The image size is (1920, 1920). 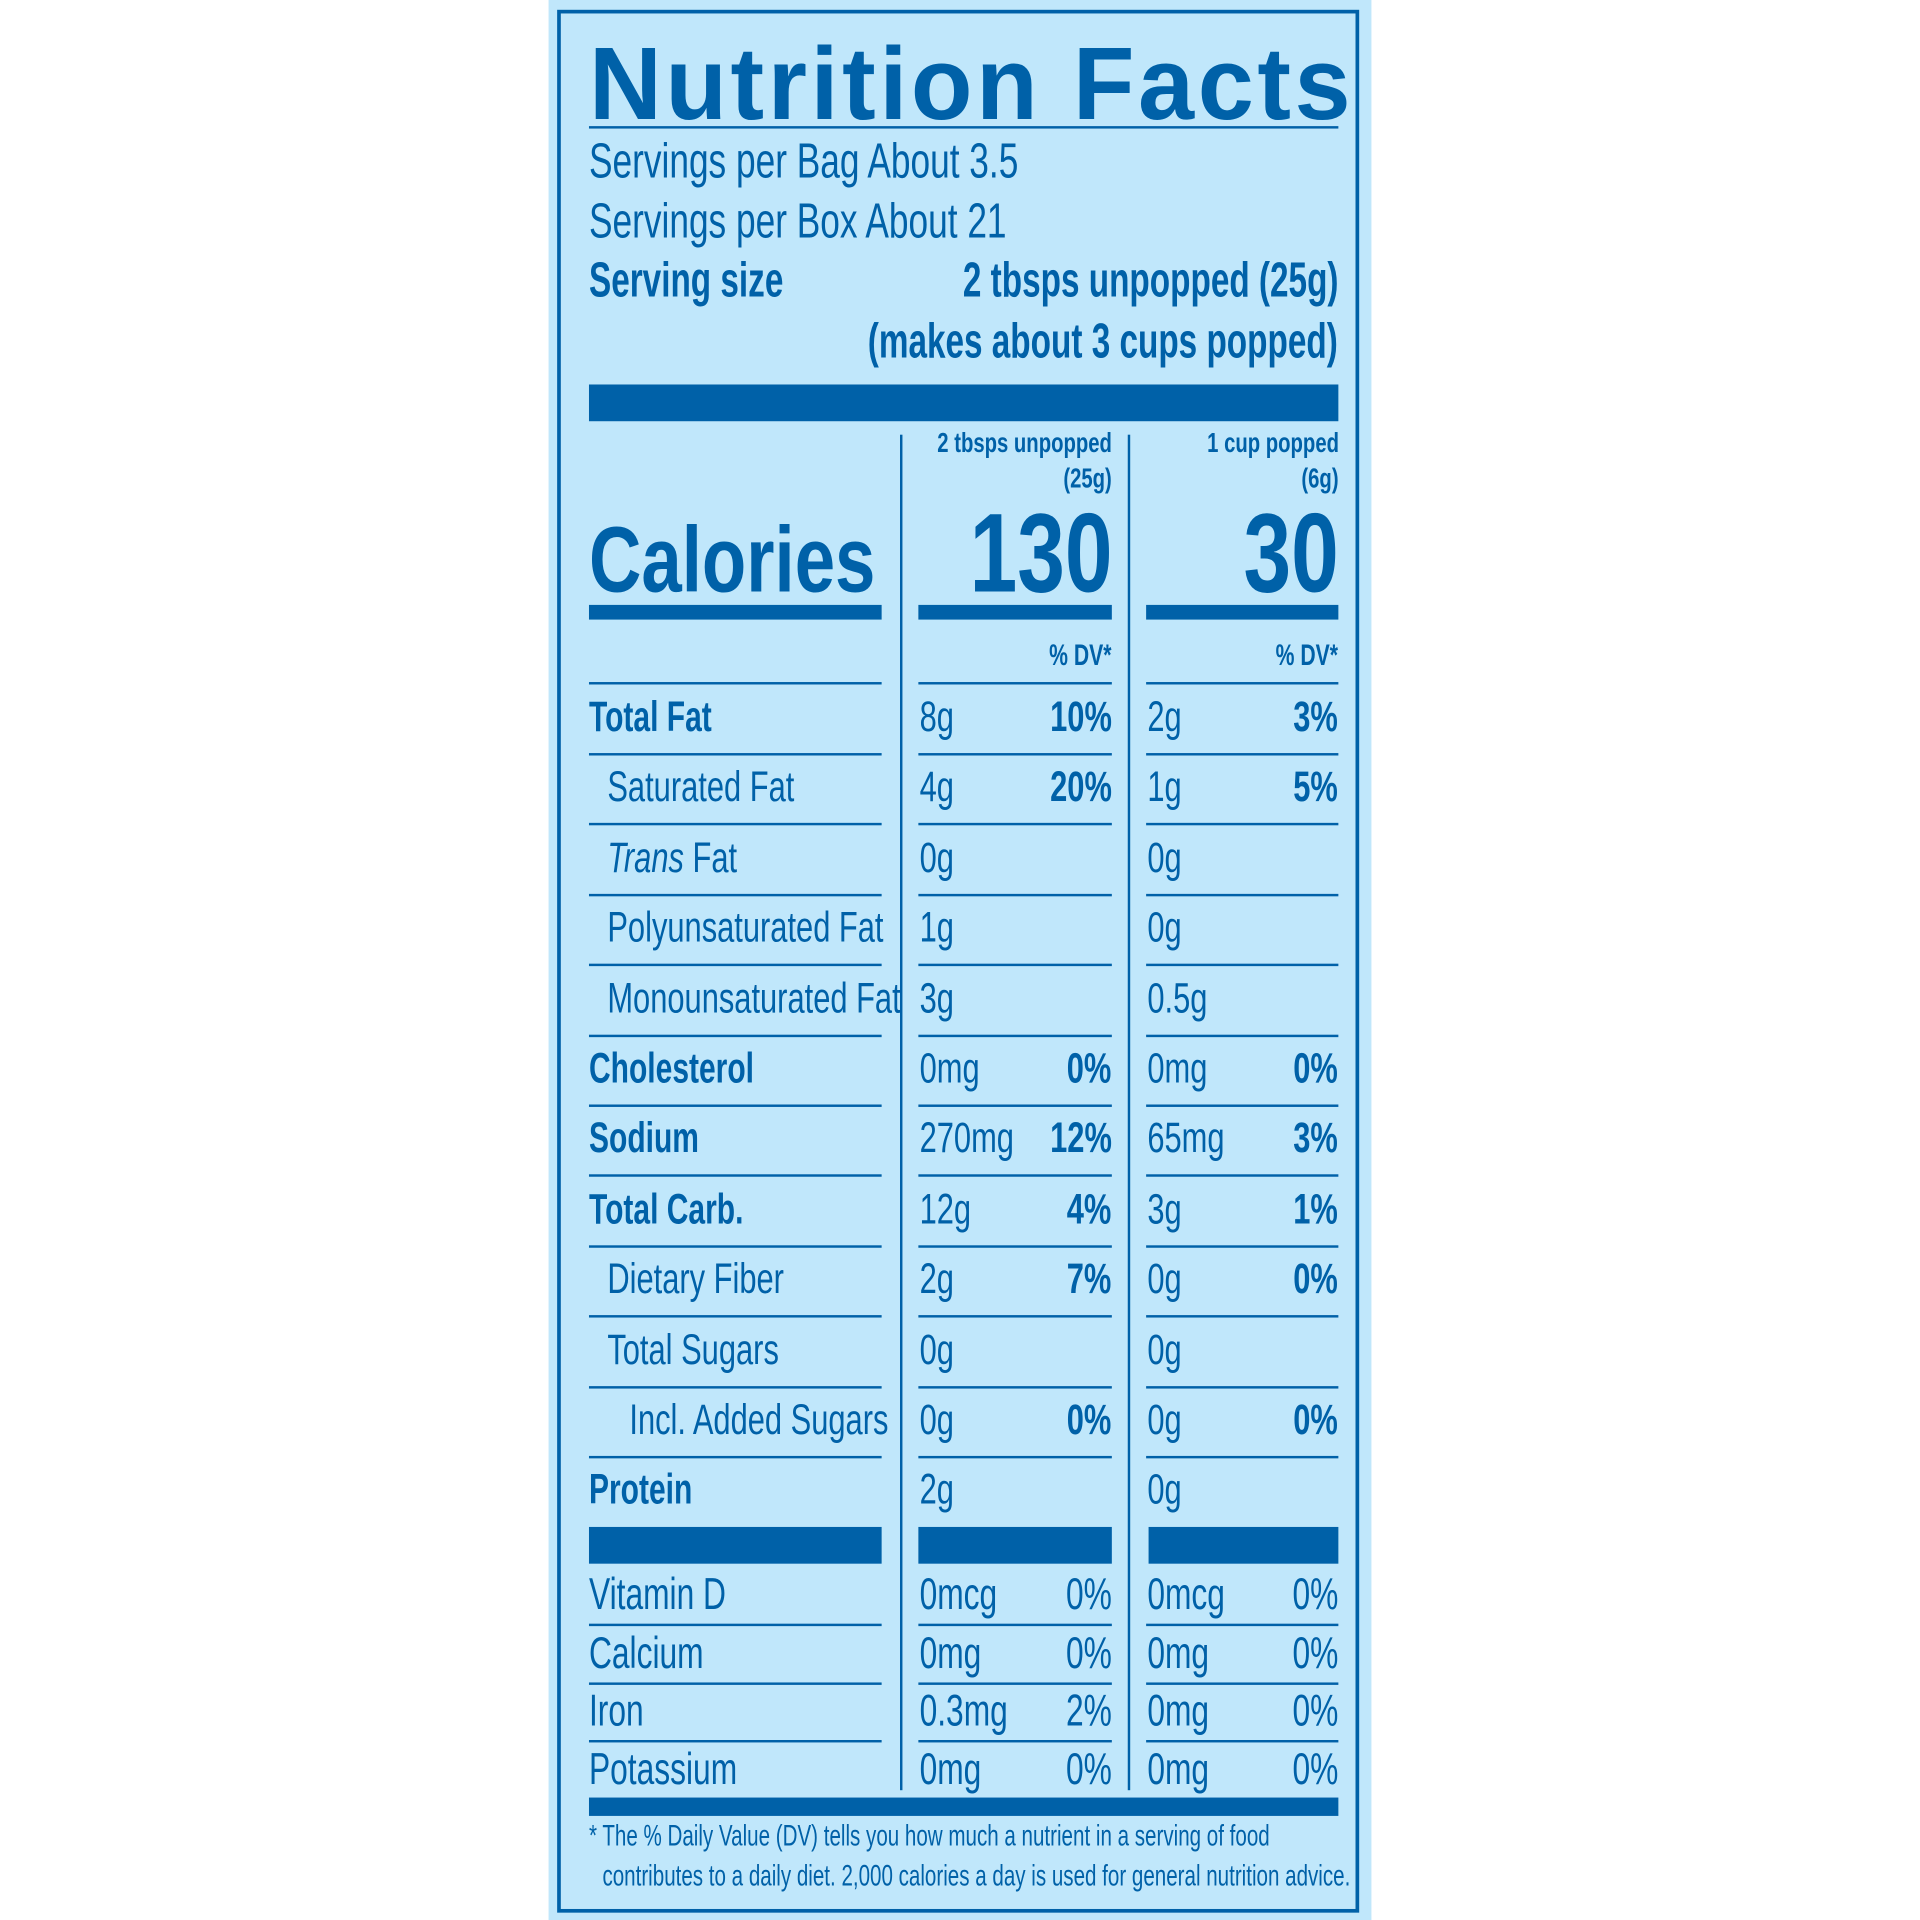 What do you see at coordinates (1272, 442) in the screenshot?
I see `column-header-2-text: 1 cup popped` at bounding box center [1272, 442].